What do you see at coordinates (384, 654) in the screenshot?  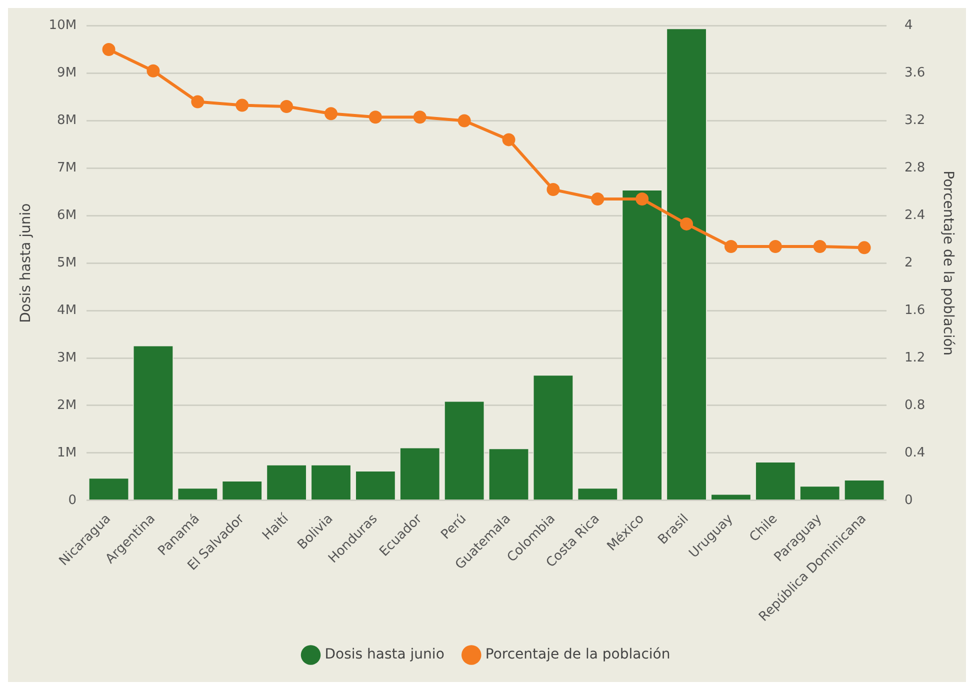 I see `legend-label: Dosis hasta junio` at bounding box center [384, 654].